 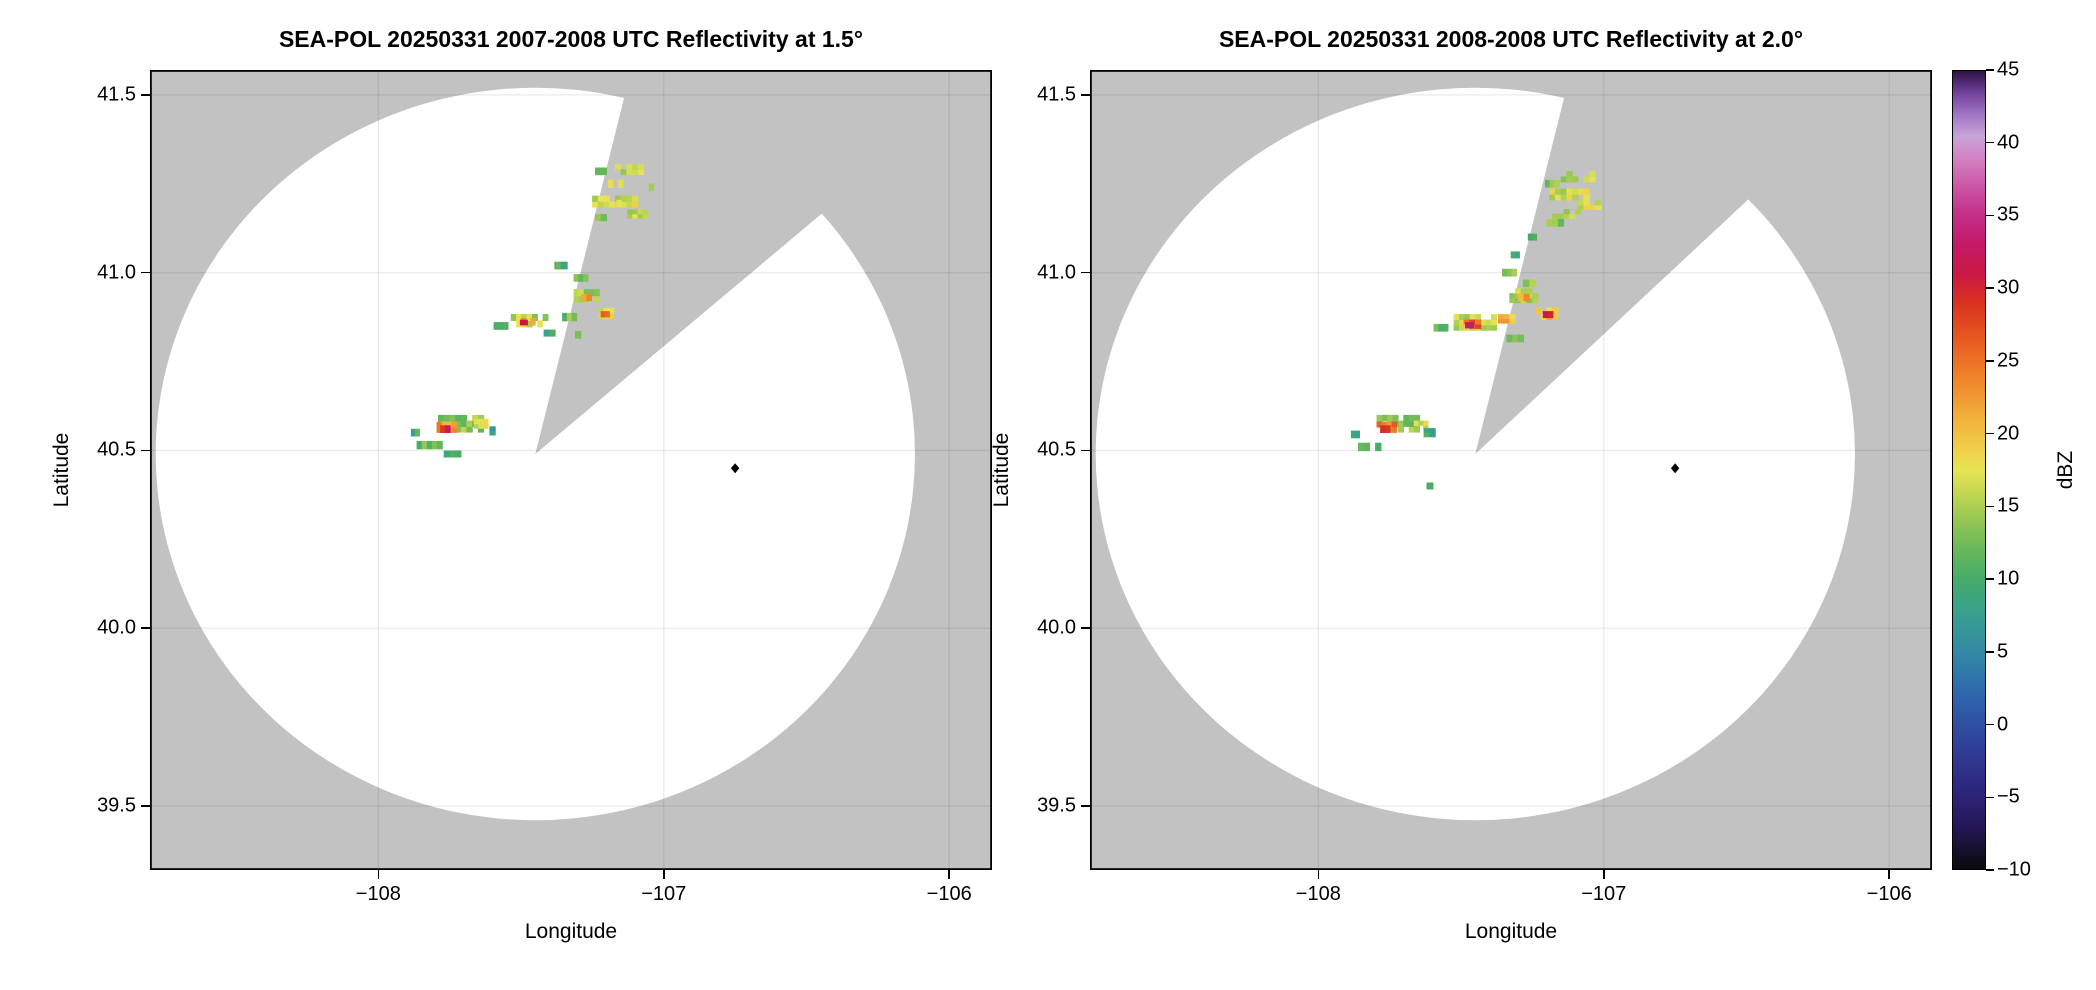 I want to click on colorbar-tick-label: 45, so click(x=2008, y=69).